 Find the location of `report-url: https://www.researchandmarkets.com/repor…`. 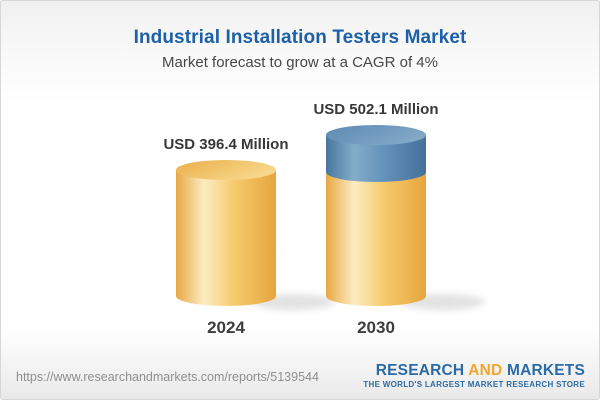

report-url: https://www.researchandmarkets.com/repor… is located at coordinates (167, 377).